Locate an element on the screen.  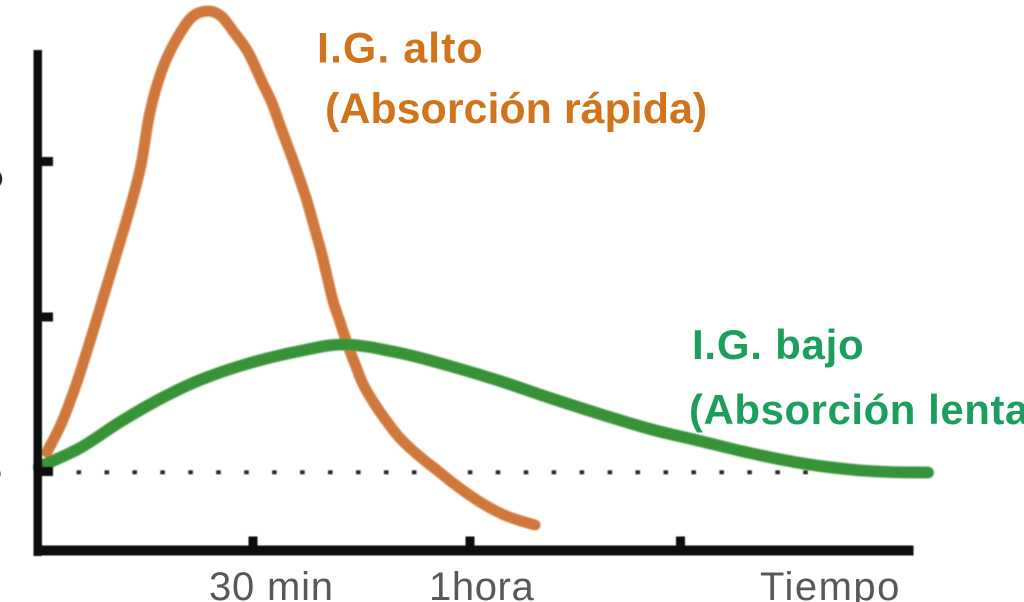
svg-text: 30 min is located at coordinates (271, 583).